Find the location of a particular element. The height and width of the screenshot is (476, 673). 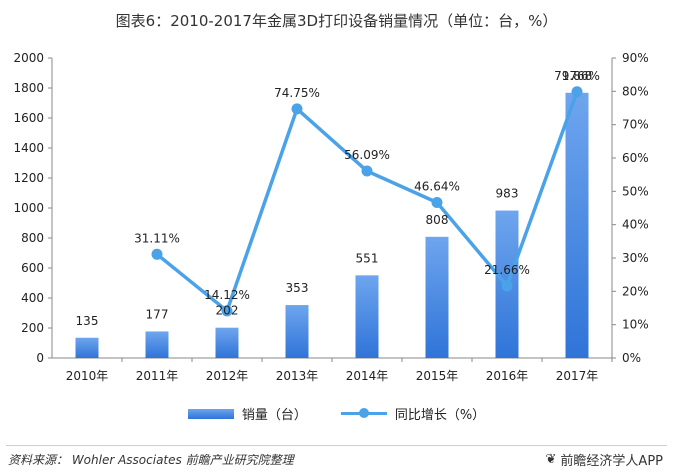

y-right-tick-label: 50% is located at coordinates (635, 191).